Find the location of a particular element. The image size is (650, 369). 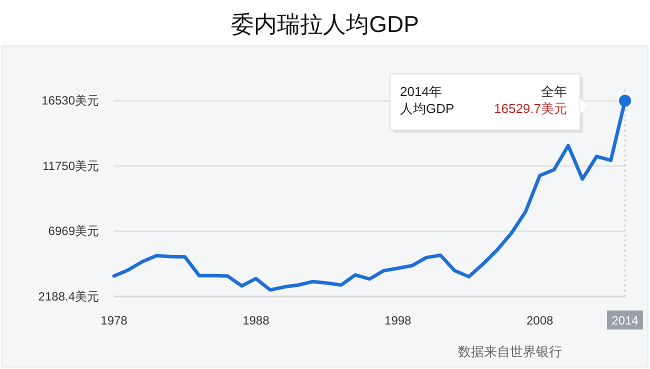

x-tick-label: 1978 is located at coordinates (114, 321).